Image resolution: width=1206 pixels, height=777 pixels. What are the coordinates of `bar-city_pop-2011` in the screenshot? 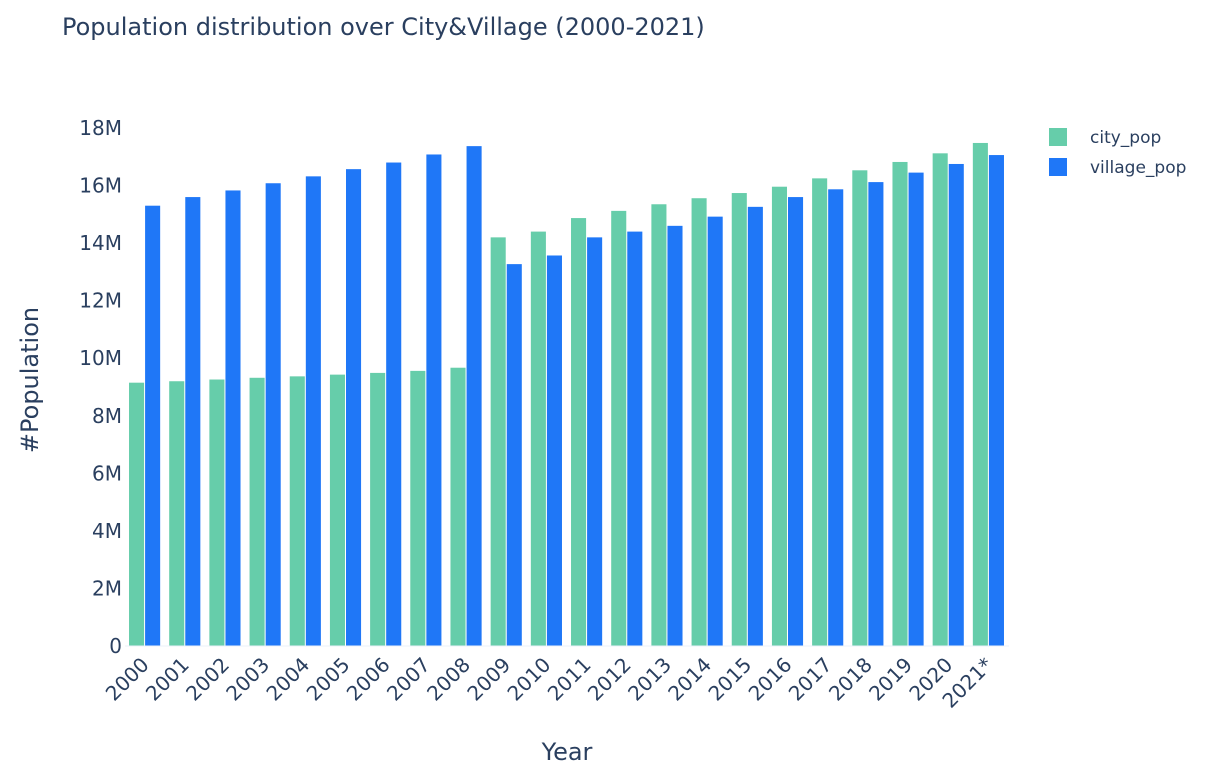 It's located at (579, 432).